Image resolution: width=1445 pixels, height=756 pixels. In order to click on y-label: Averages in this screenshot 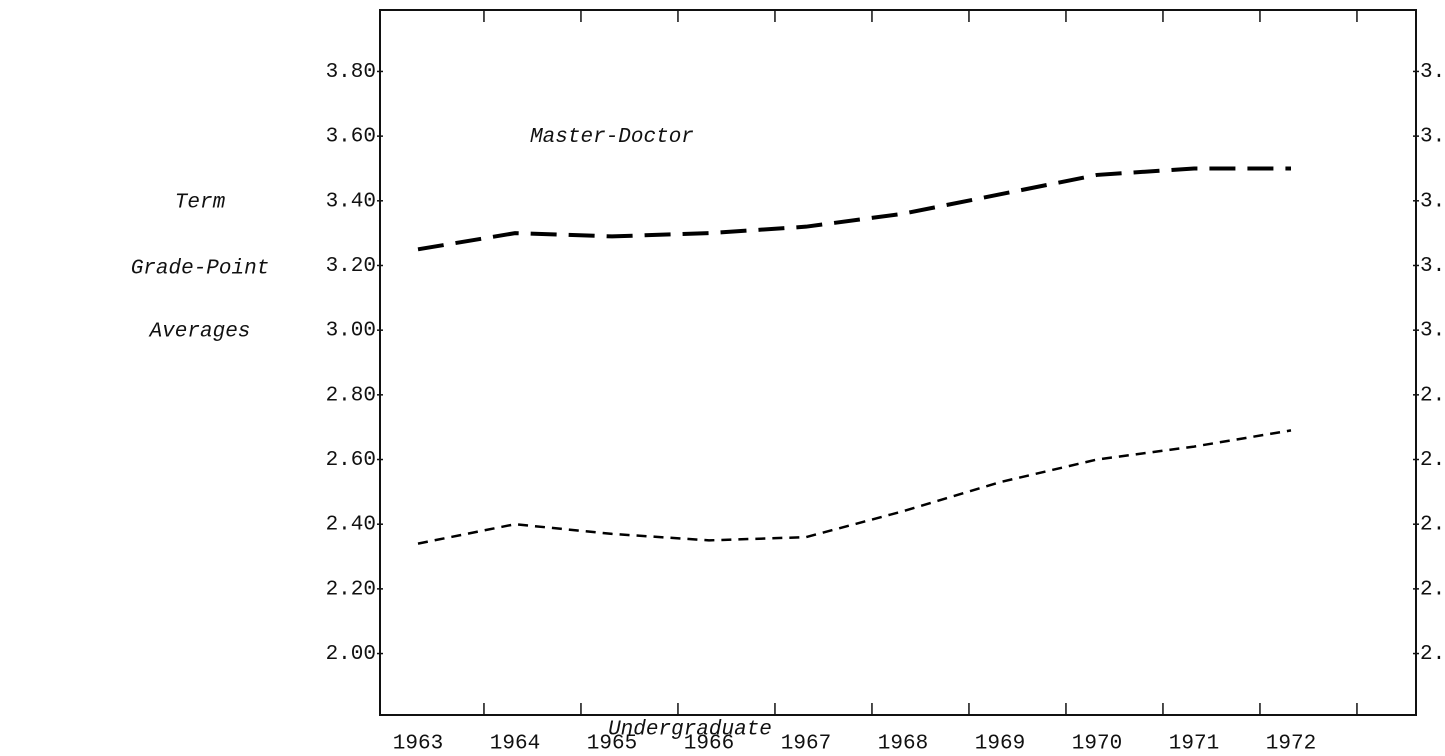, I will do `click(199, 332)`.